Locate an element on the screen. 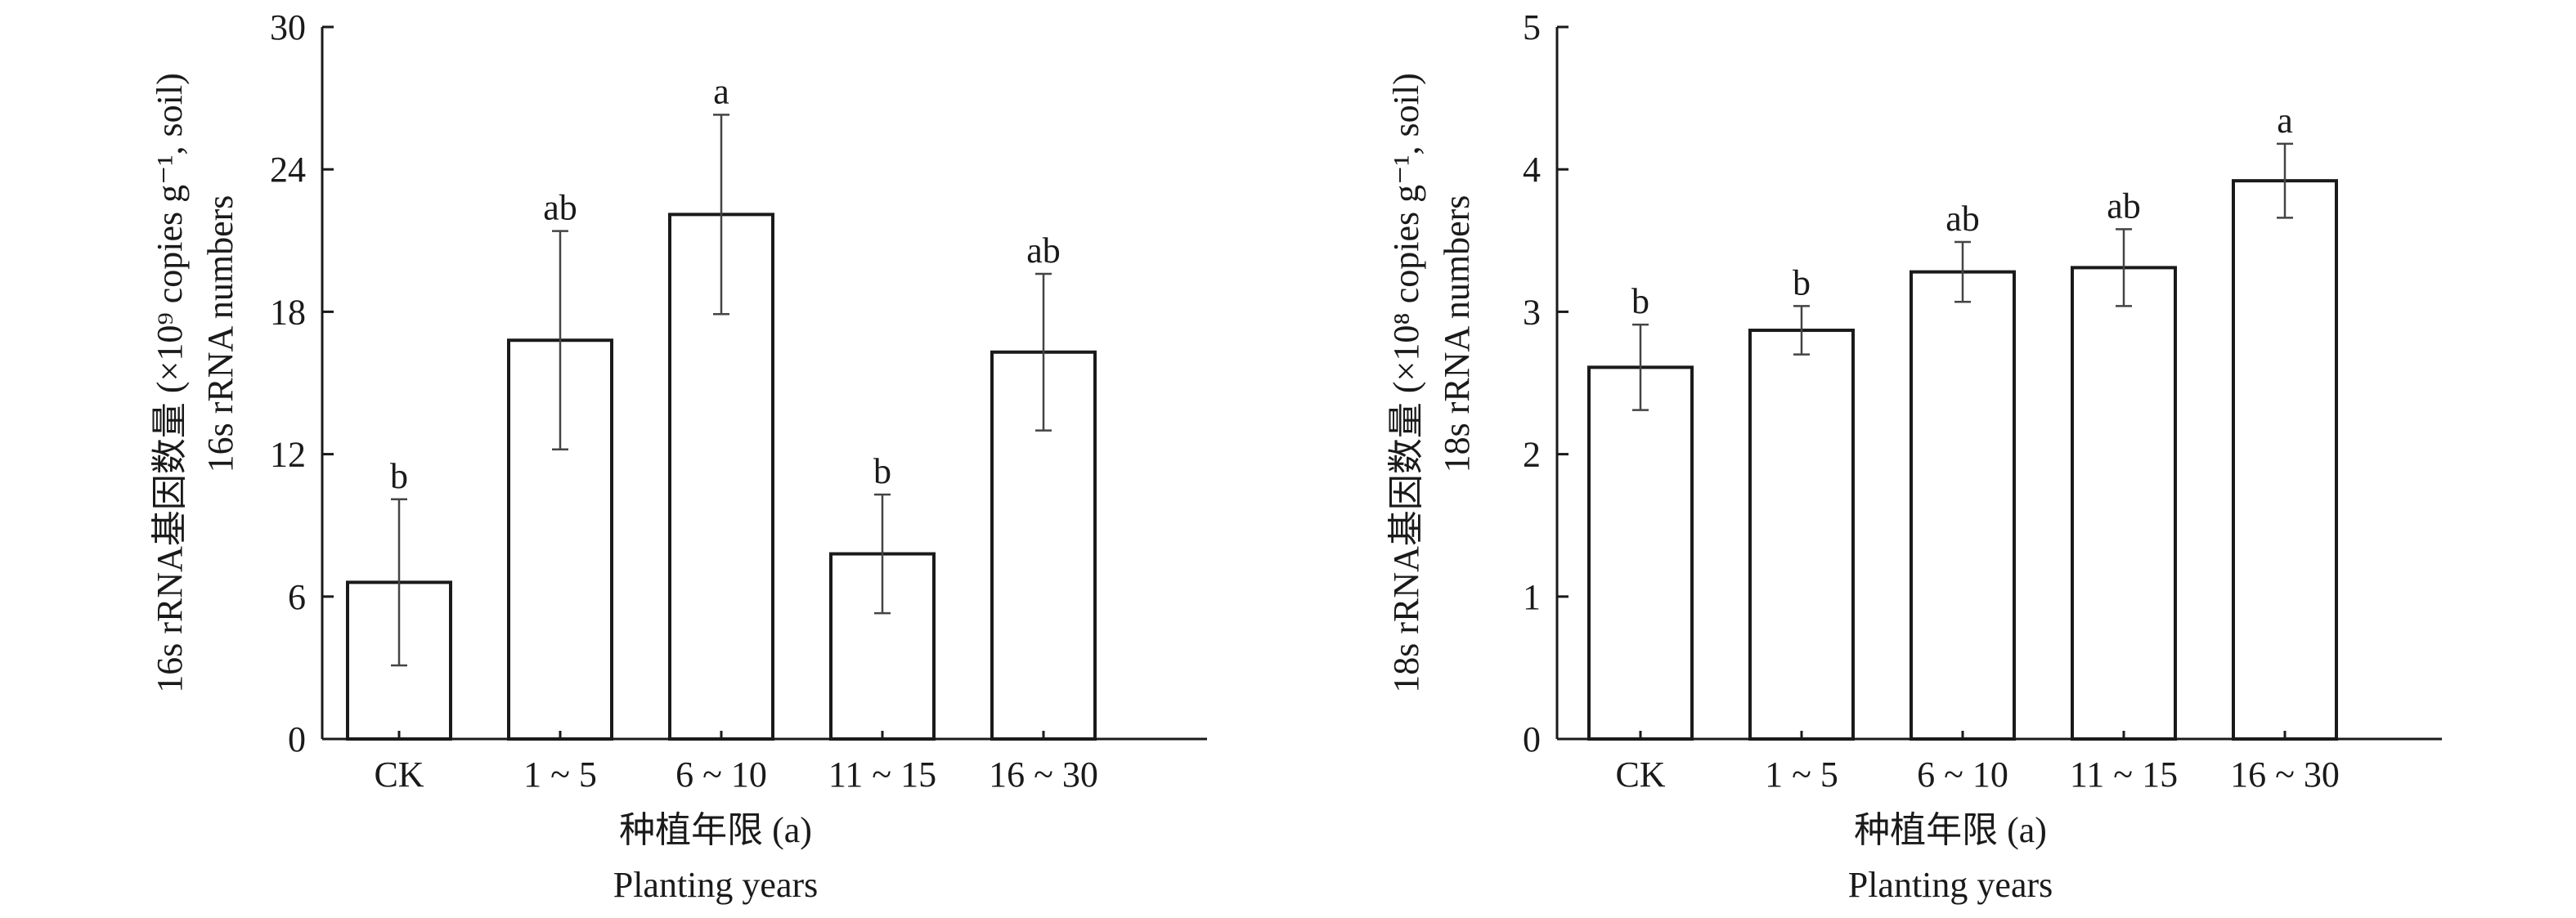 The width and height of the screenshot is (2576, 918). y-axis-title-cn: 18s rRNA基因数量 (×10⁸ copies g⁻¹, soil) is located at coordinates (1406, 383).